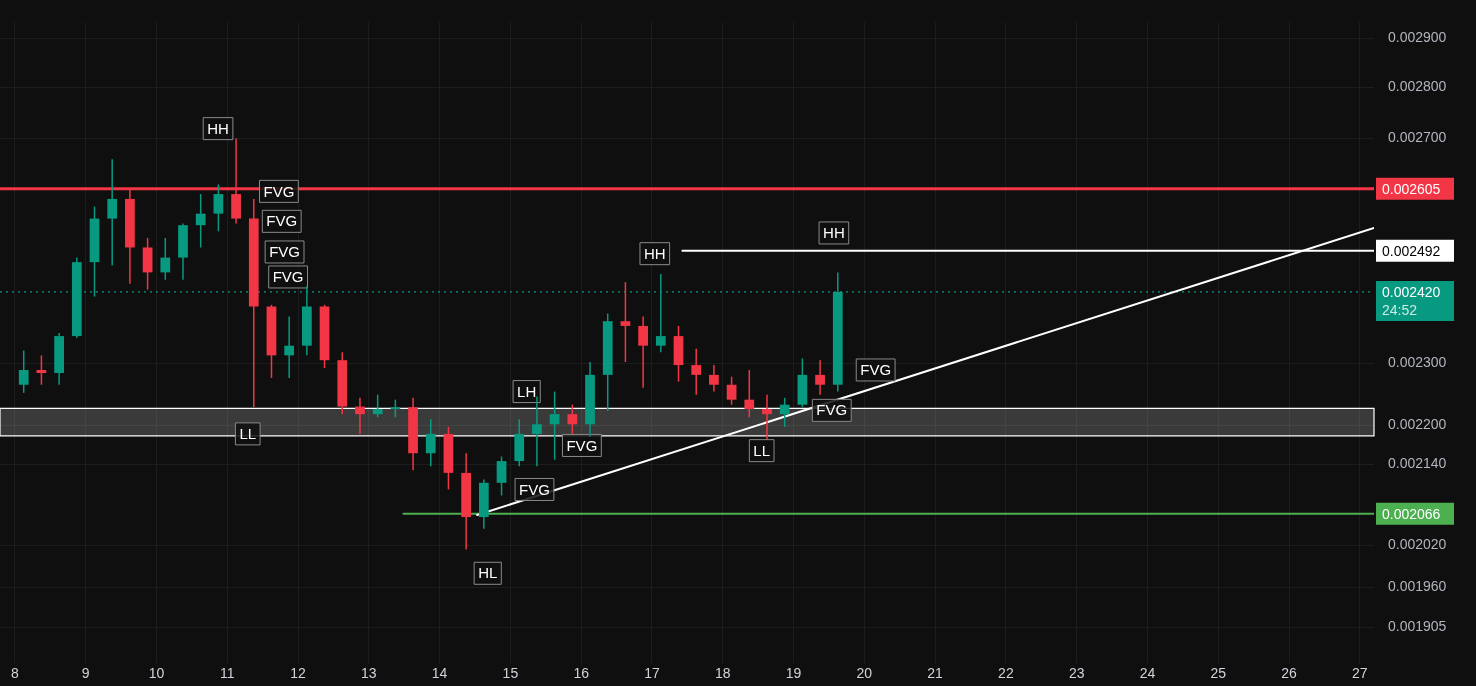 The image size is (1476, 686). Describe the element at coordinates (1417, 463) in the screenshot. I see `y-tick-label: 0.002140` at that location.